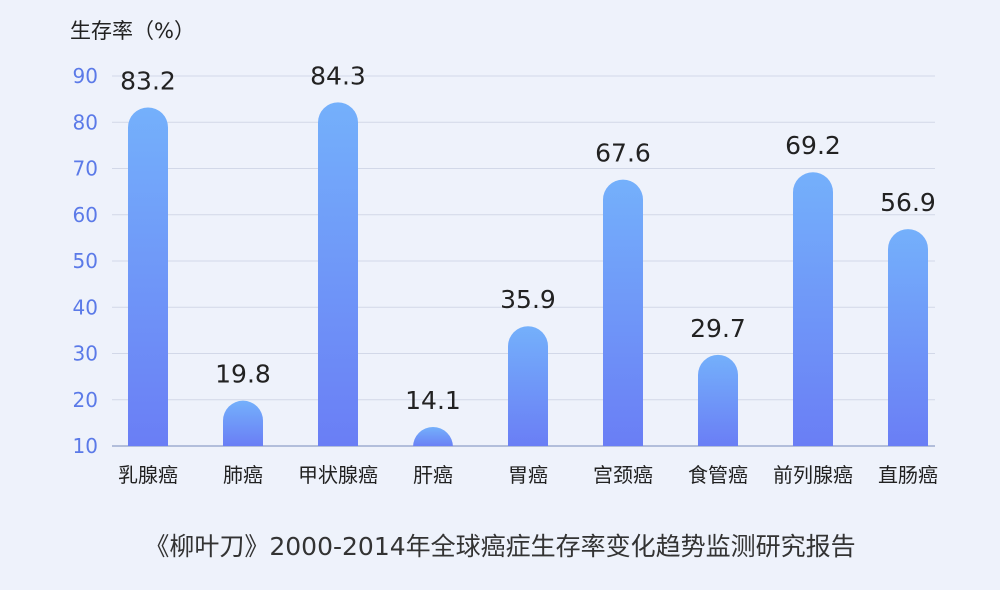 The height and width of the screenshot is (590, 1000). I want to click on y-axis-ticks: 10 20 30 40 50 60 70 80 90, so click(85, 261).